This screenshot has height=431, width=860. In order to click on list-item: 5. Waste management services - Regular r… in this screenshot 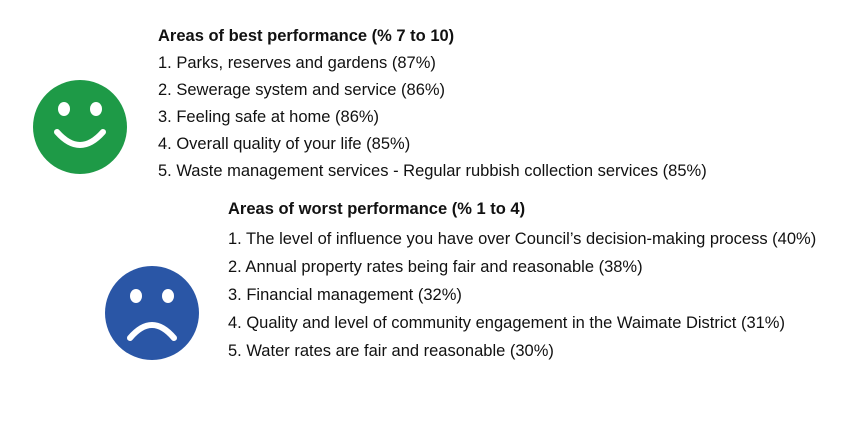, I will do `click(432, 171)`.